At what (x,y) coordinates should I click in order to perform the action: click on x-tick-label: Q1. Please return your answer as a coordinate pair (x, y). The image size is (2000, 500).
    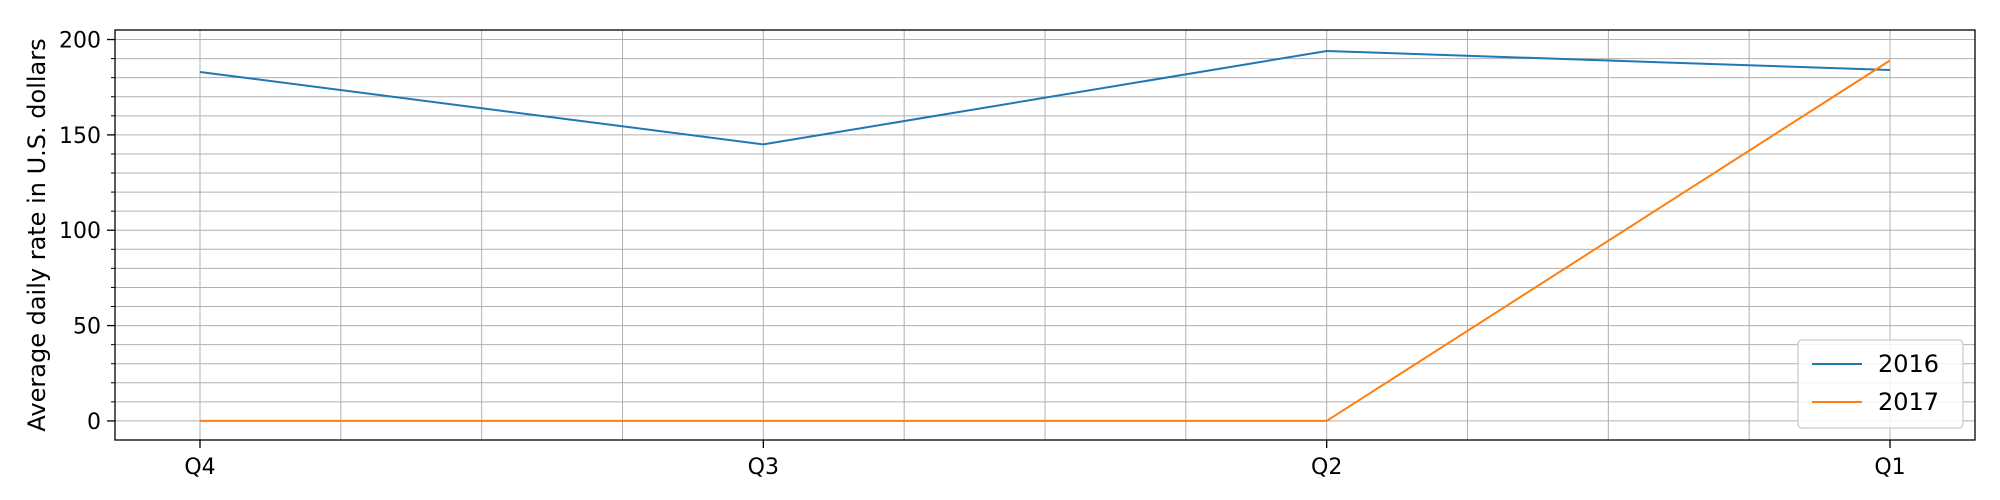
    Looking at the image, I should click on (1889, 467).